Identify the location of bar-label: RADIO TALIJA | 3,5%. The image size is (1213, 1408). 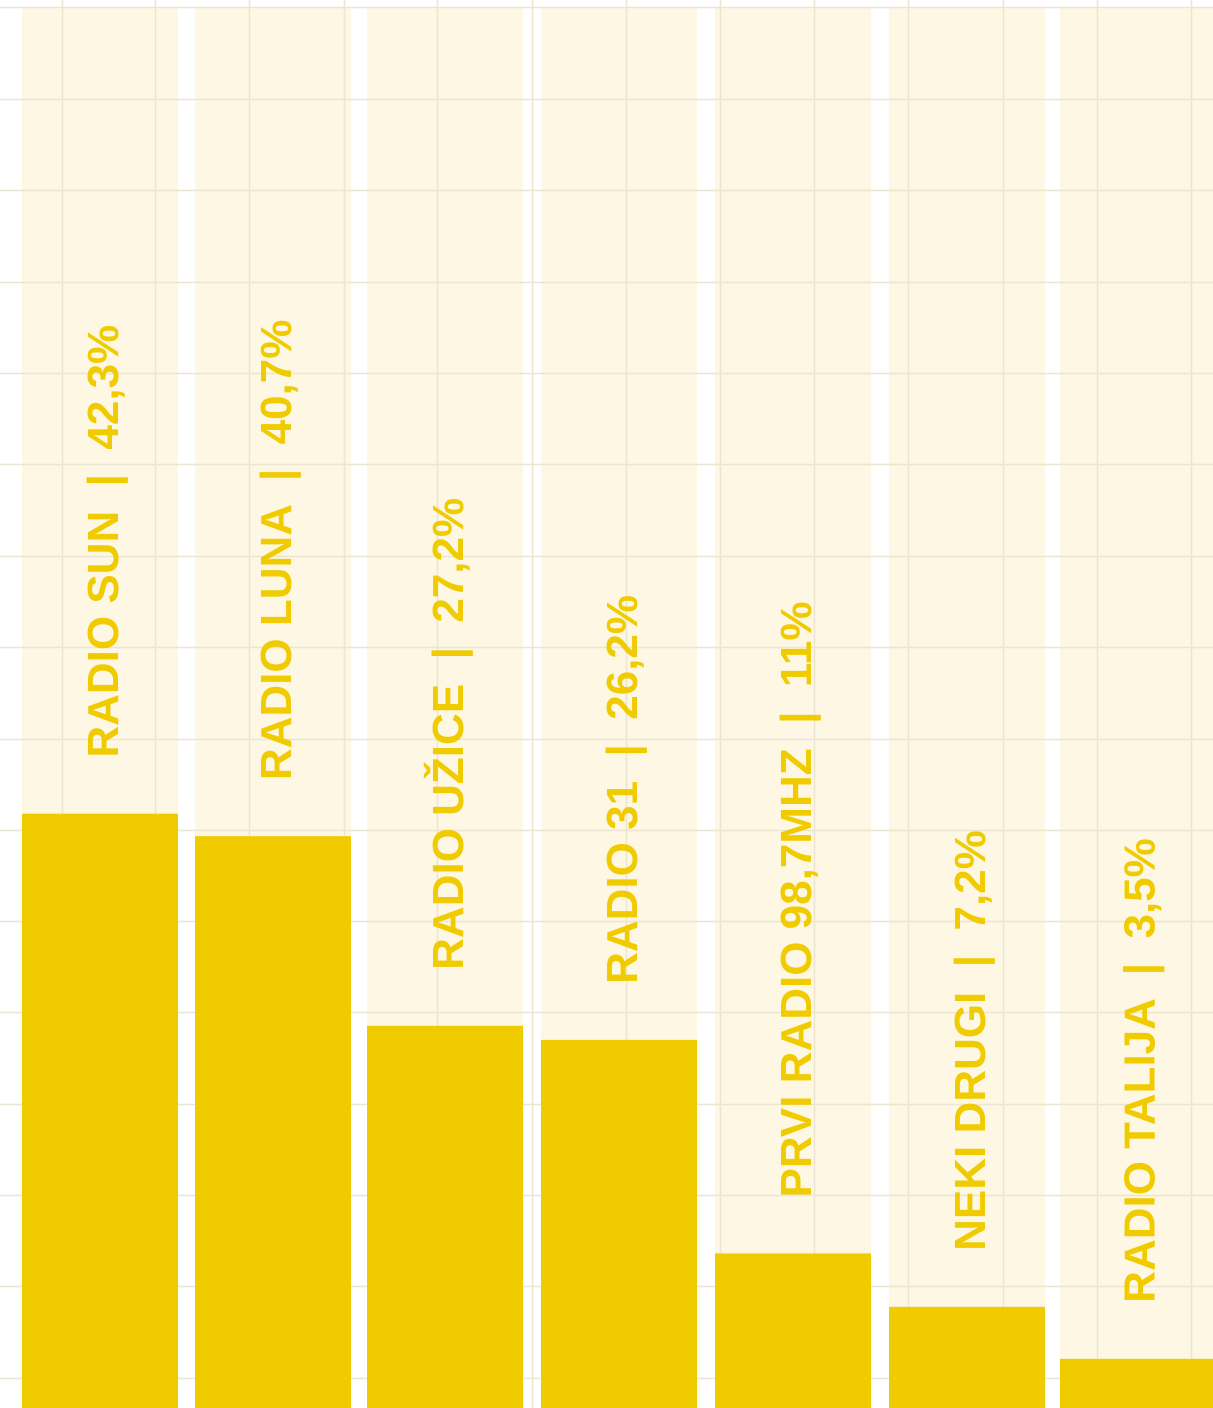
(1141, 1070).